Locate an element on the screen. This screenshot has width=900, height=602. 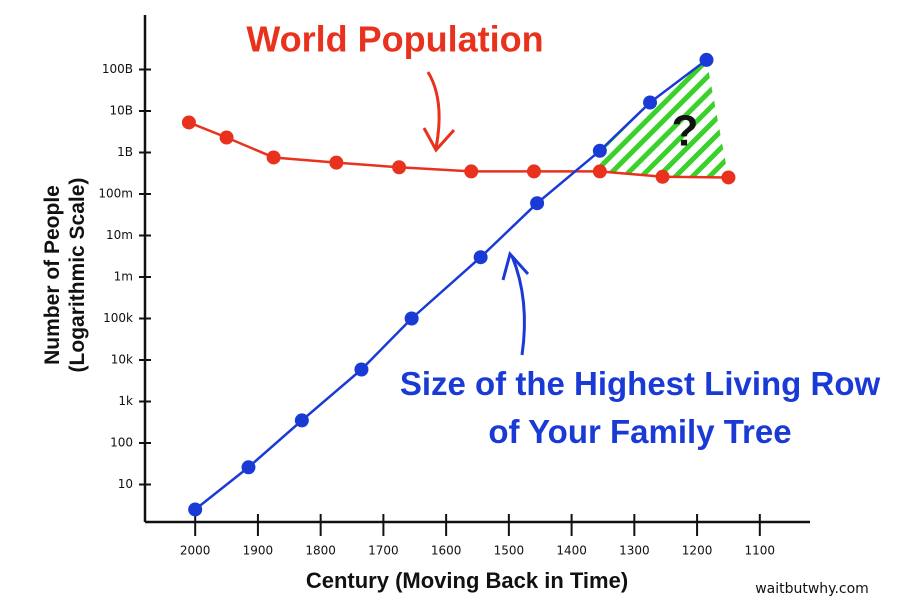
x-tick-label: 1300 is located at coordinates (634, 551).